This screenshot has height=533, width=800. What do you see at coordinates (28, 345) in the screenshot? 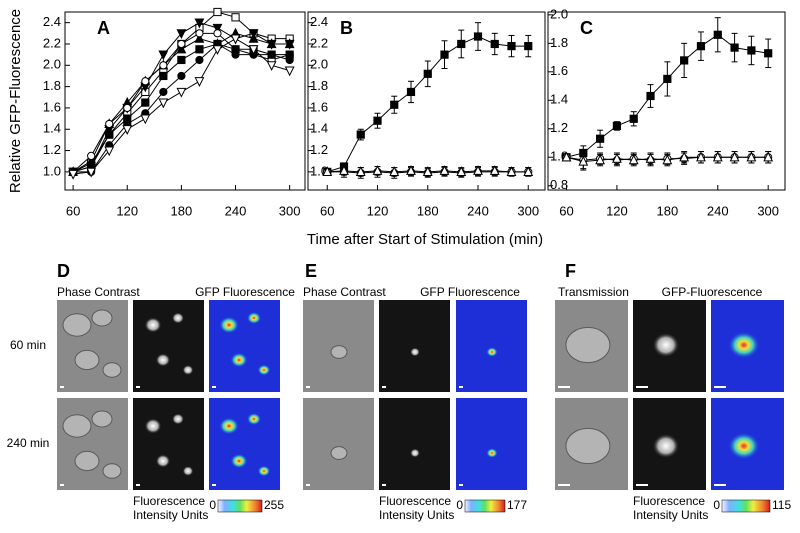
I see `row-label: 60 min` at bounding box center [28, 345].